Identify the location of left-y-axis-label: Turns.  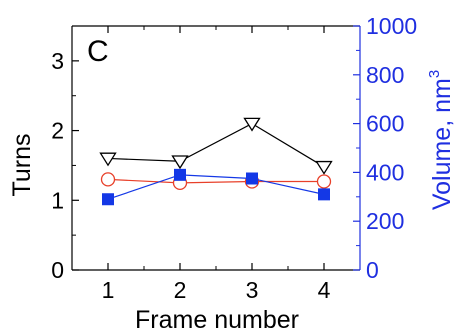
(22, 165).